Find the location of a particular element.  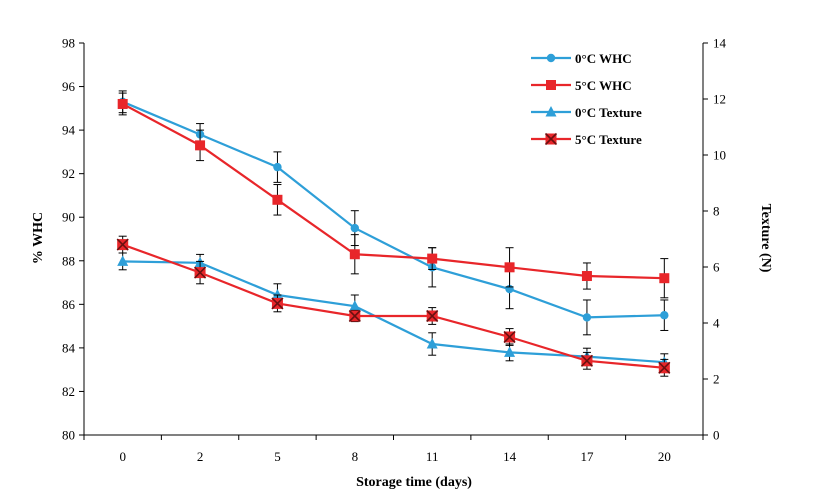

left-tick-label: 92 is located at coordinates (68, 173).